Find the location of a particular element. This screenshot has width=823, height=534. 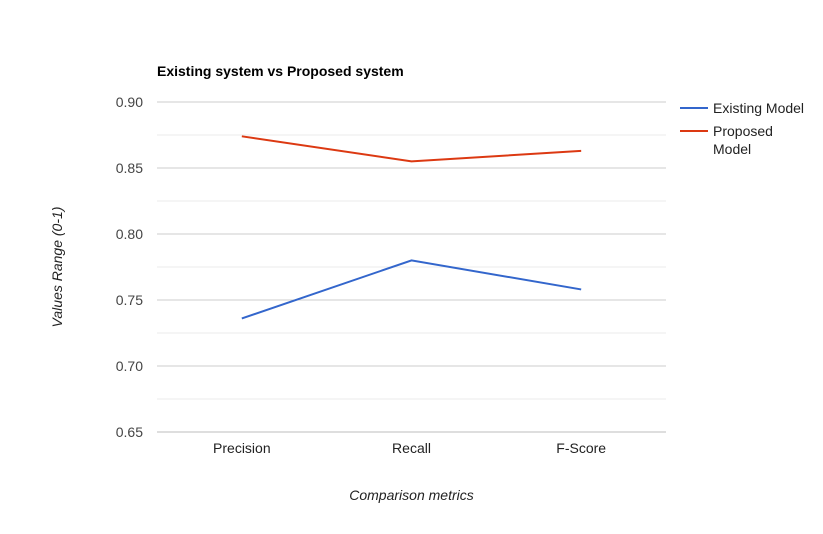

legend: Existing Model Proposed Model is located at coordinates (742, 128).